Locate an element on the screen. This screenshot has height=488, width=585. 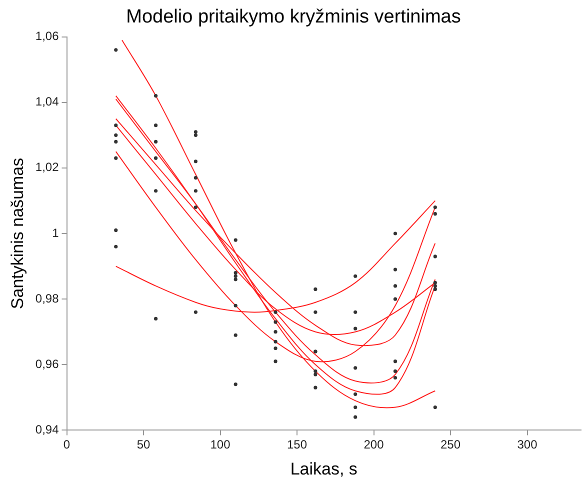
x-tick-label: 300 is located at coordinates (527, 445).